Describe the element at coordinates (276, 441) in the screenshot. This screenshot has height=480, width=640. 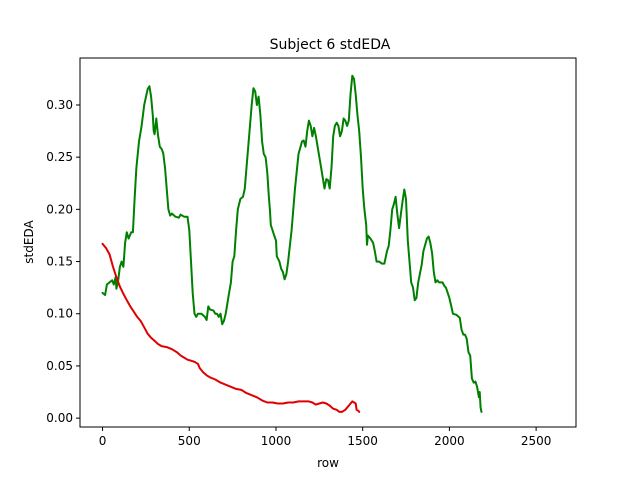
I see `x-tick-label: 1000` at that location.